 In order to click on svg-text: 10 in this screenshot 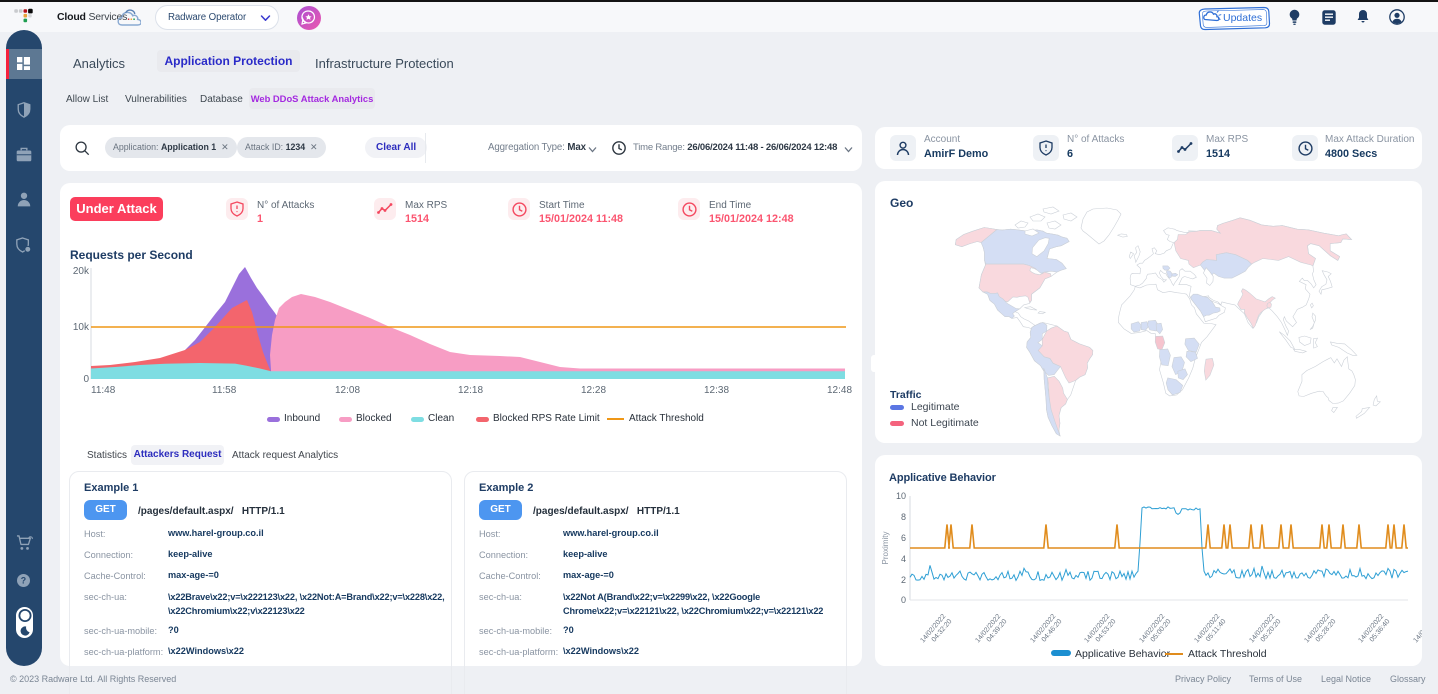, I will do `click(901, 496)`.